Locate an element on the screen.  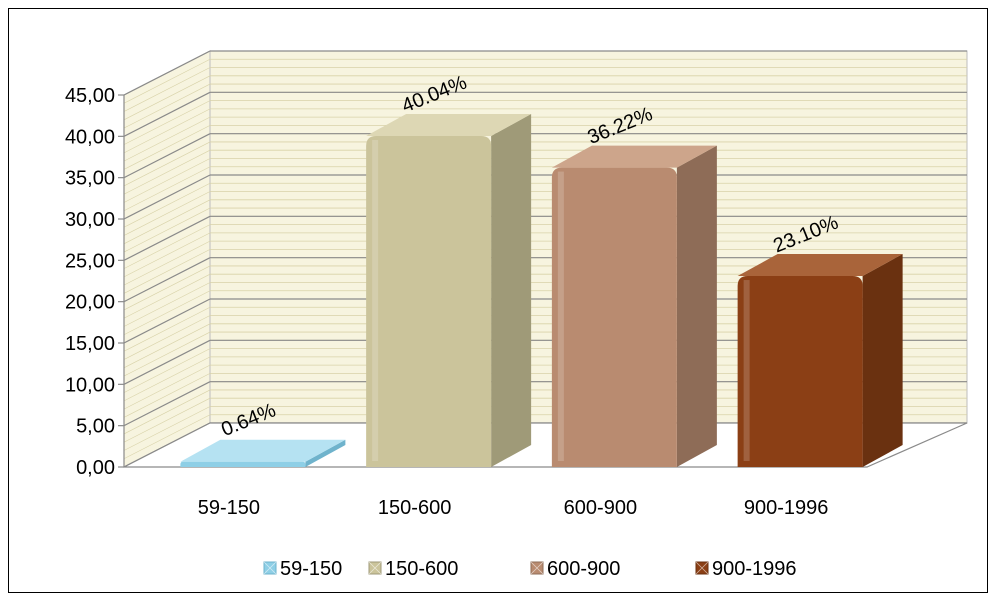
x-category-label: 59-150 is located at coordinates (229, 508).